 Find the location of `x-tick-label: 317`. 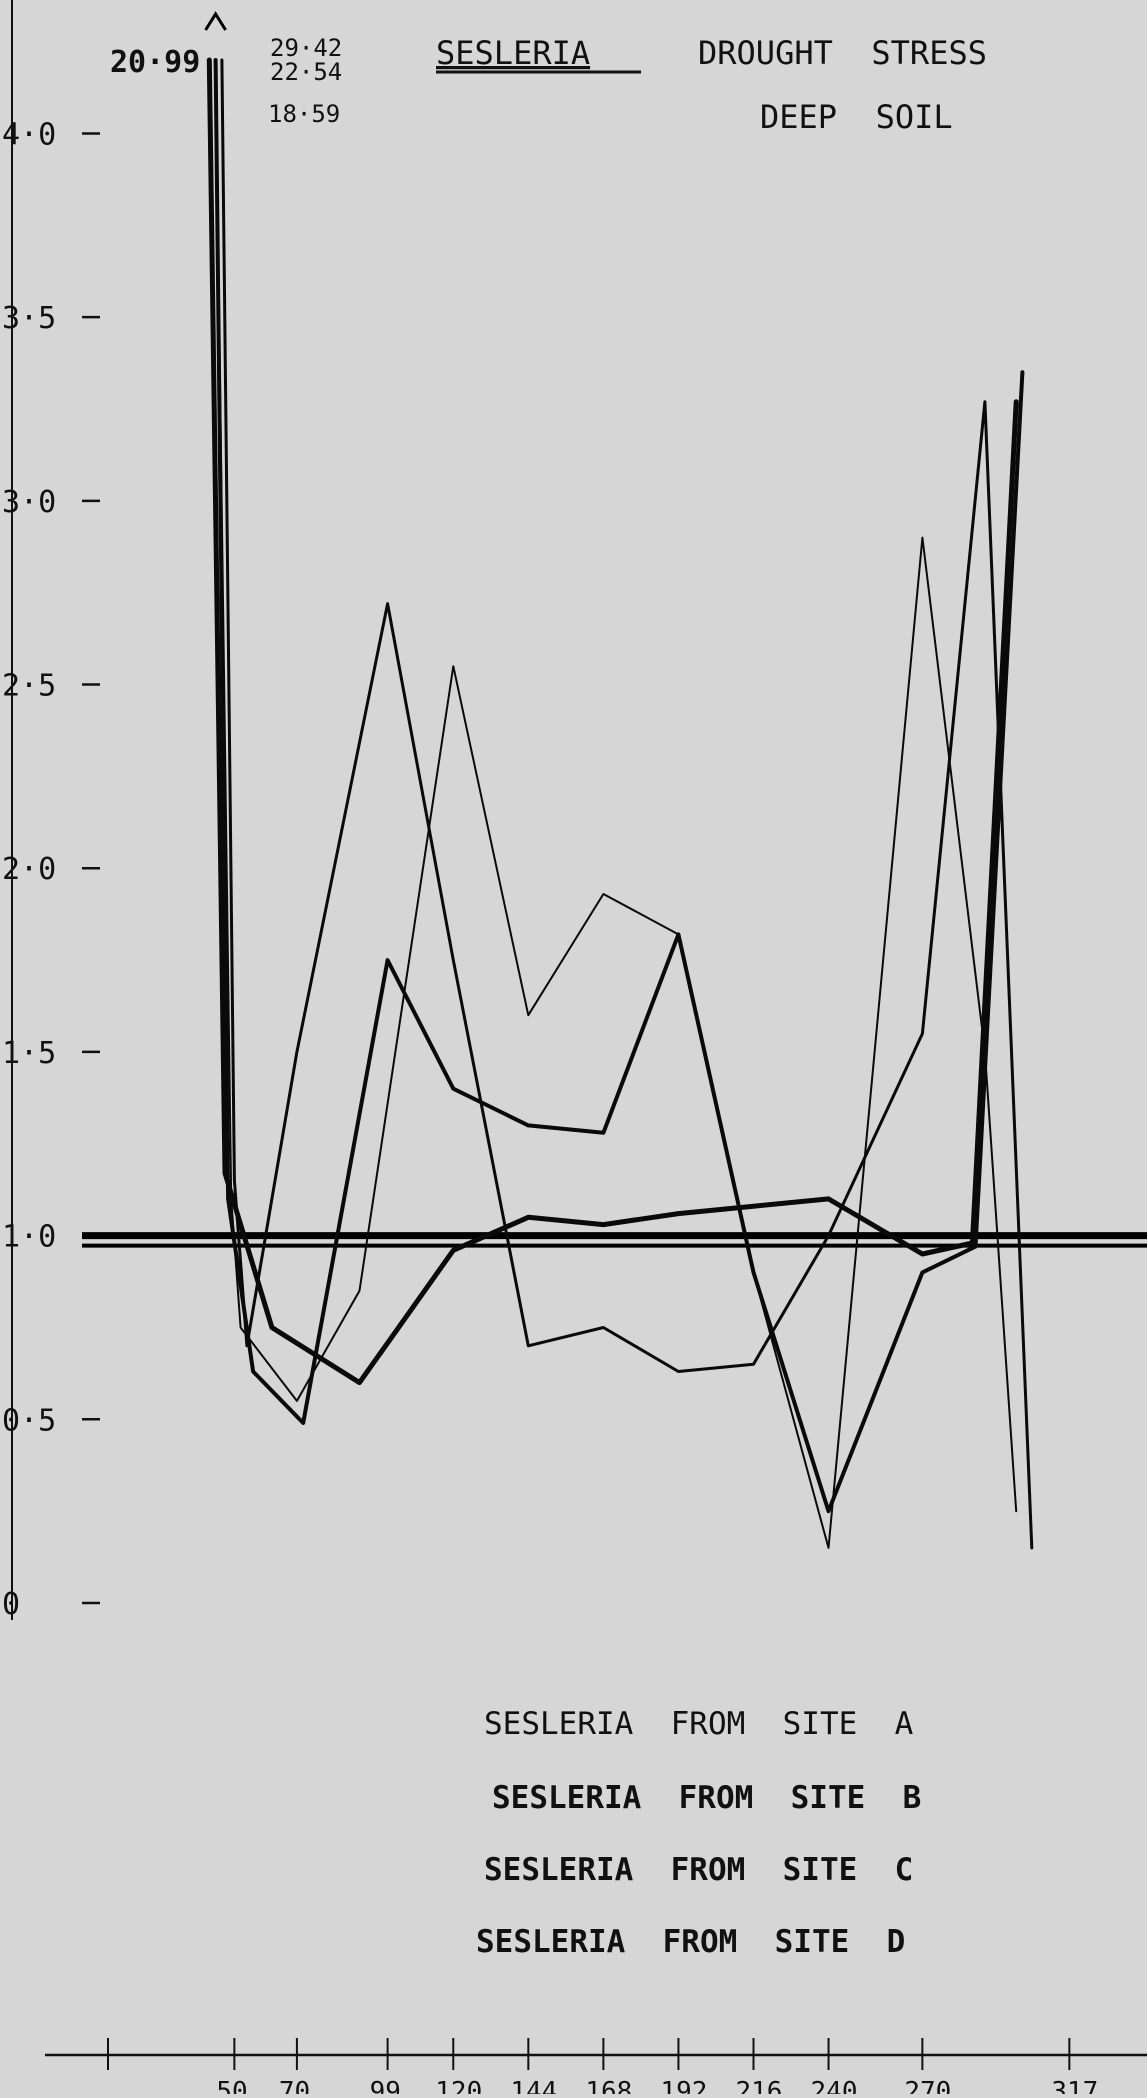

x-tick-label: 317 is located at coordinates (1074, 2085).